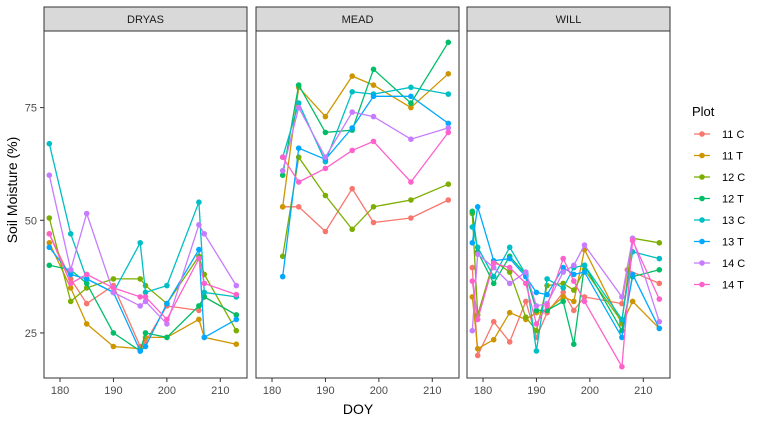 The height and width of the screenshot is (423, 762). Describe the element at coordinates (719, 135) in the screenshot. I see `legend-item-11-c: 11 C` at that location.